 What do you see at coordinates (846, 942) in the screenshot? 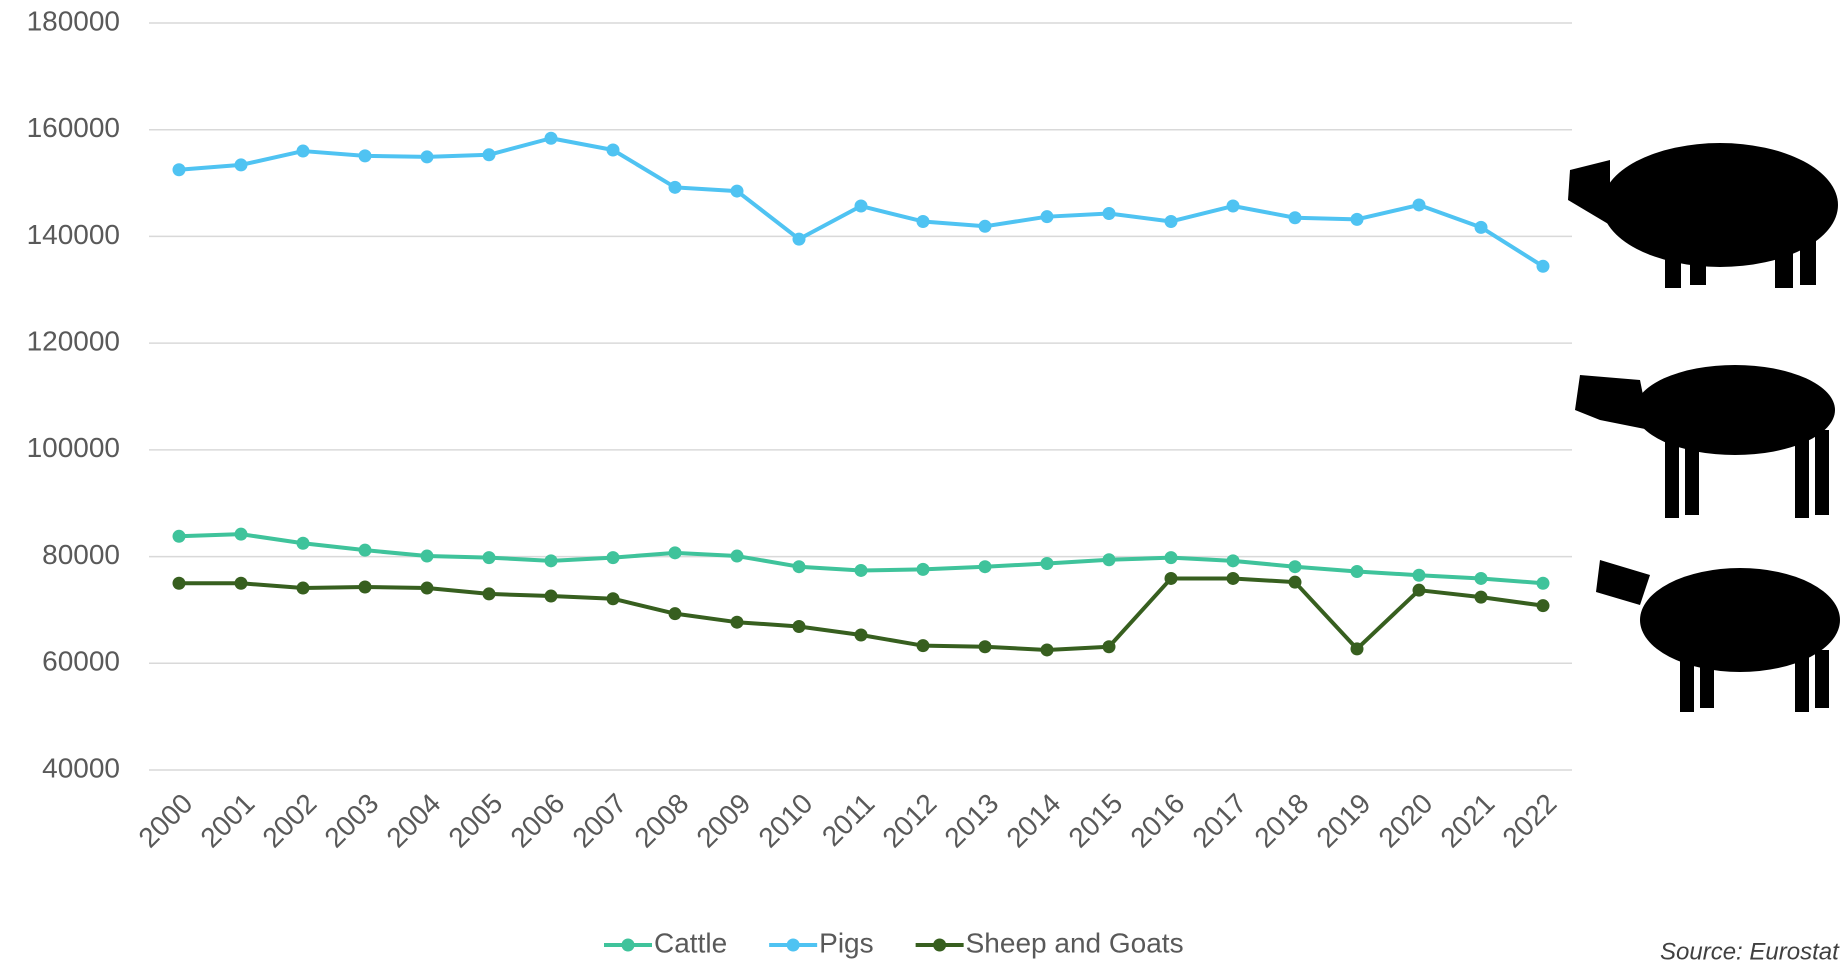
I see `legend-label: Pigs` at bounding box center [846, 942].